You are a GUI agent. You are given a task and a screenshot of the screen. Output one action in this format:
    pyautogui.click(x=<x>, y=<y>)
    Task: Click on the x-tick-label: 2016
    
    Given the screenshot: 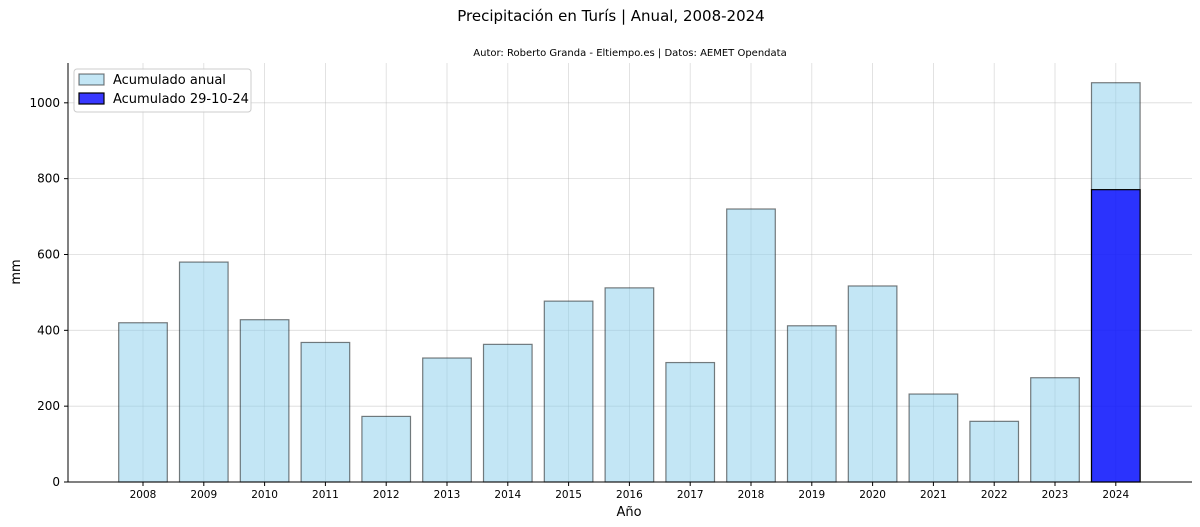 What is the action you would take?
    pyautogui.click(x=629, y=495)
    